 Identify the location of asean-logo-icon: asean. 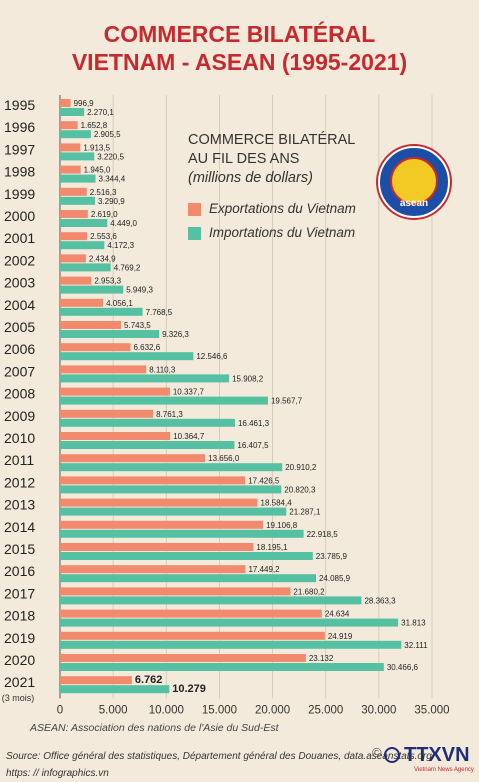
(414, 182).